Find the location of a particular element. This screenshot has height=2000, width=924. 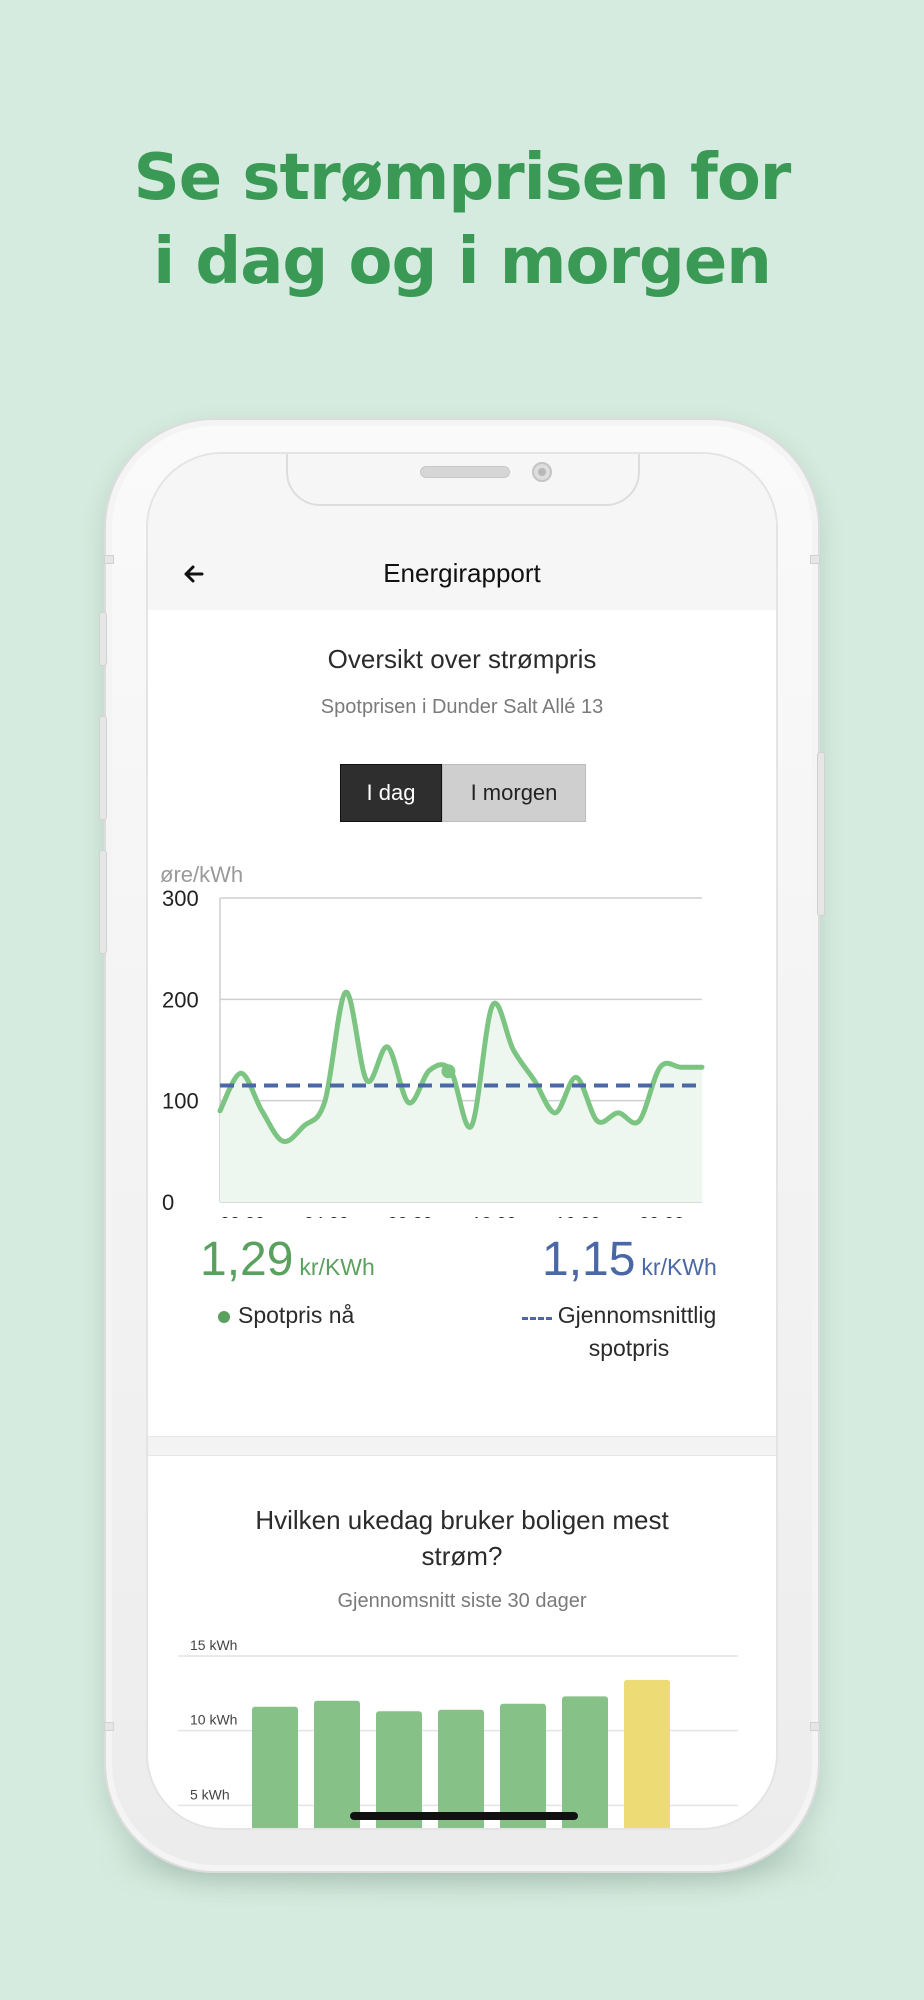

average-price-label-2: spotpris is located at coordinates (629, 1348).